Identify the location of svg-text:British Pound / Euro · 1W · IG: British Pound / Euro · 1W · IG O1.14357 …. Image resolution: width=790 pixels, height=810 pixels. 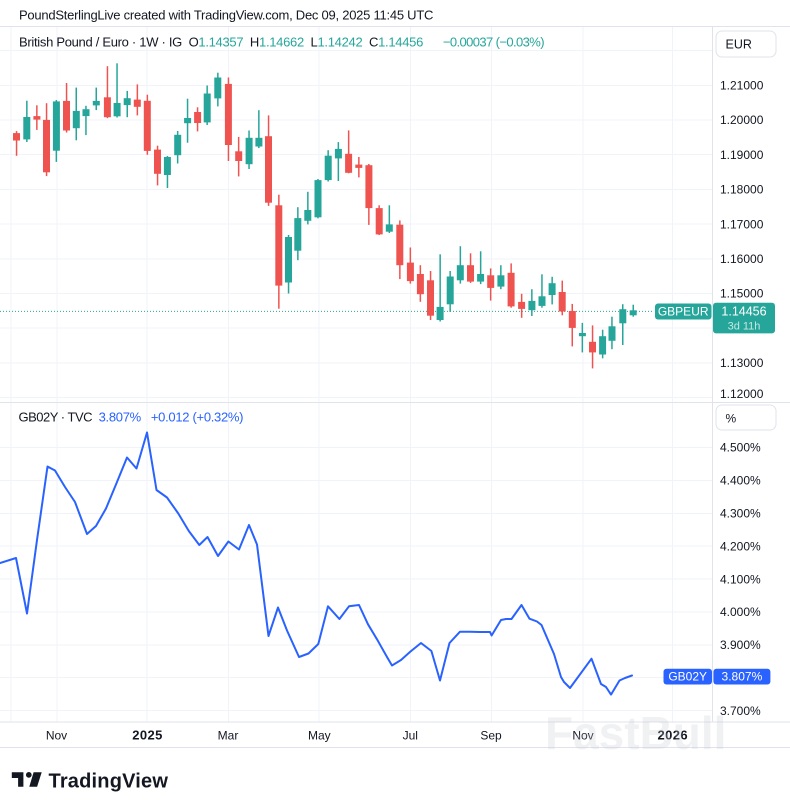
(281, 42).